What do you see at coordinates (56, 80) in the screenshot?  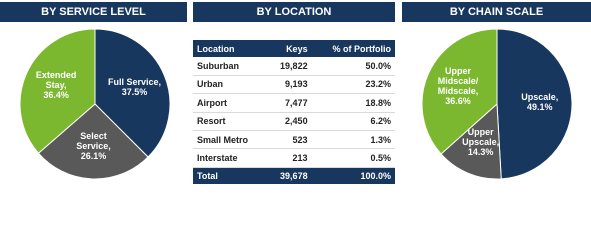 I see `slice-name: Extended Stay,` at bounding box center [56, 80].